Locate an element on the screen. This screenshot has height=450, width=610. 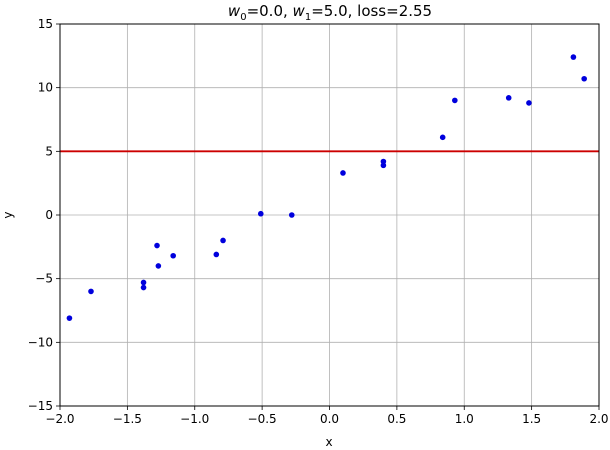
x-tick-label: −1.0 is located at coordinates (194, 419).